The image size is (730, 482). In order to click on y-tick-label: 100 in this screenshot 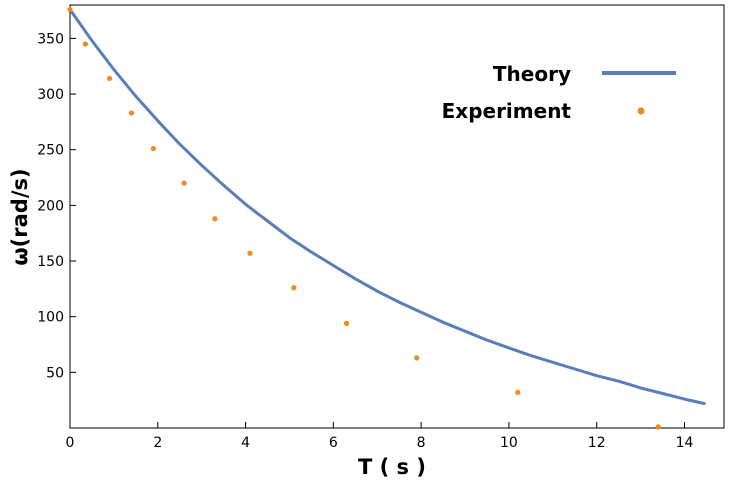, I will do `click(50, 318)`.